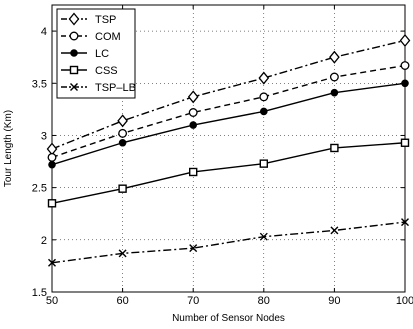 This screenshot has height=329, width=413. Describe the element at coordinates (39, 84) in the screenshot. I see `y-tick-label: 3.5` at that location.